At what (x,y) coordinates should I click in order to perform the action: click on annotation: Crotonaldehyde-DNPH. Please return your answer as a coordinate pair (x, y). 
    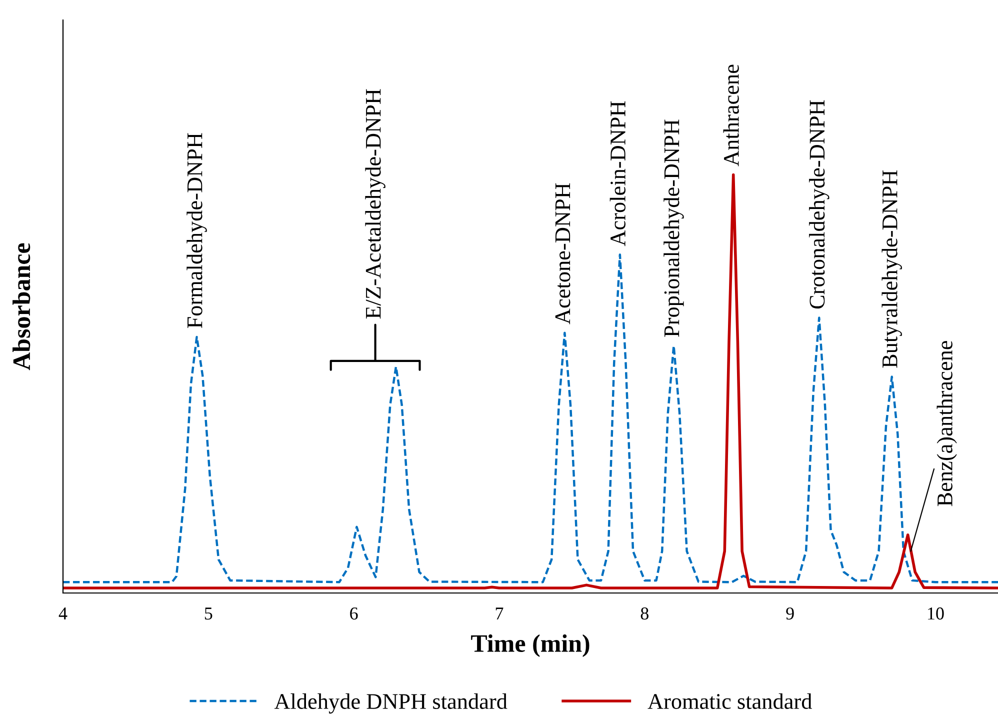
    Looking at the image, I should click on (819, 204).